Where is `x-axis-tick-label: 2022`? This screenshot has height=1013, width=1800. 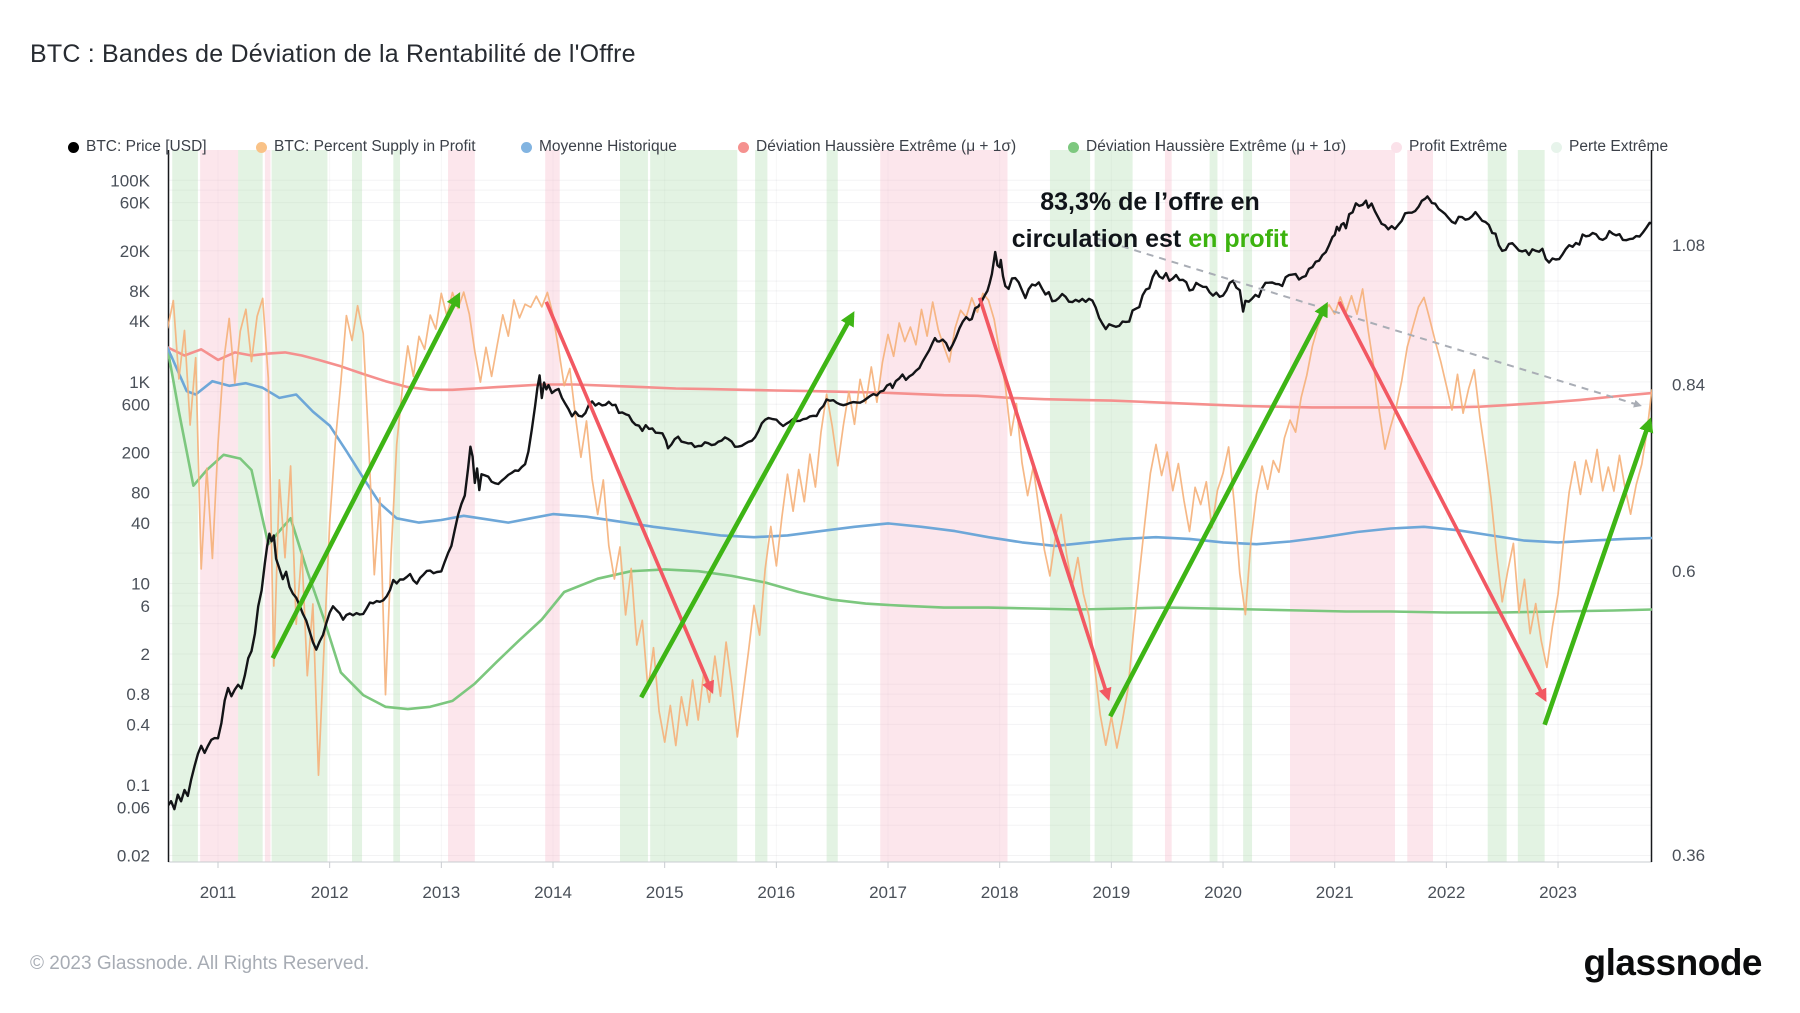 x-axis-tick-label: 2022 is located at coordinates (1446, 892).